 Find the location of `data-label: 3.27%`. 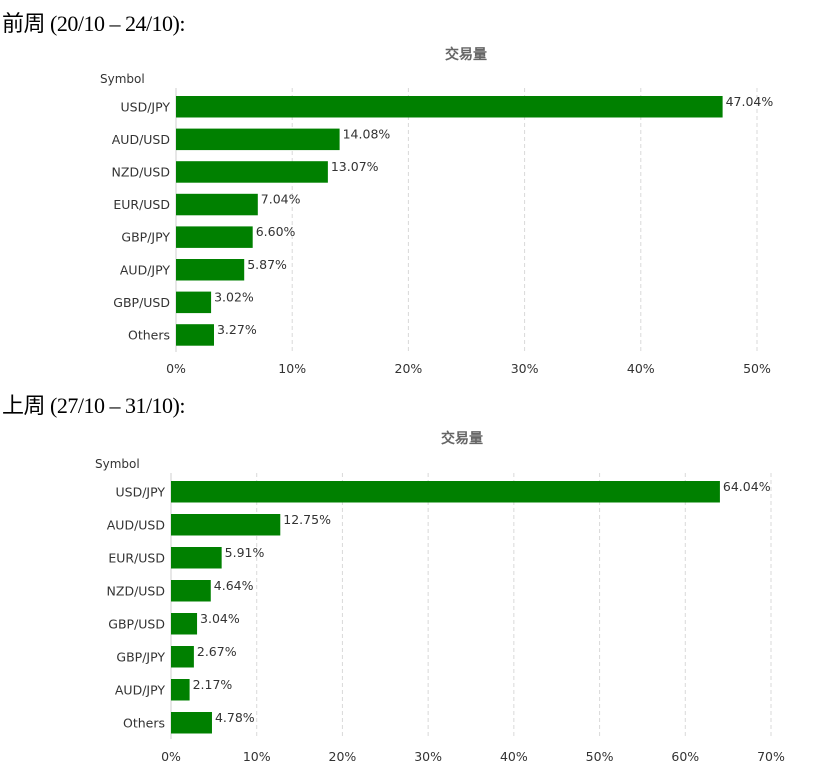

data-label: 3.27% is located at coordinates (237, 329).